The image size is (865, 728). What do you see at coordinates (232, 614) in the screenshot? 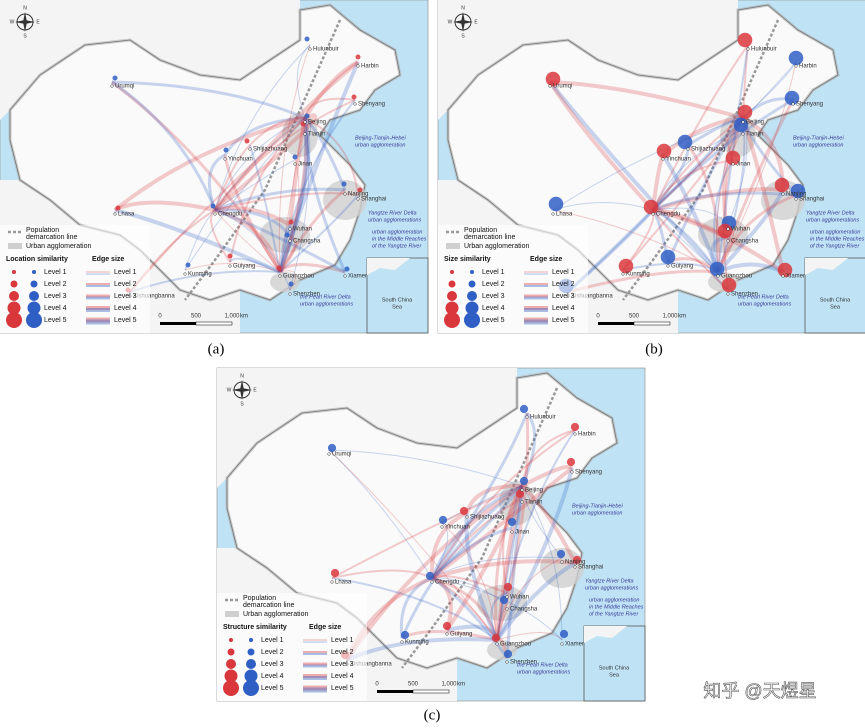
I see `legend-swatch` at bounding box center [232, 614].